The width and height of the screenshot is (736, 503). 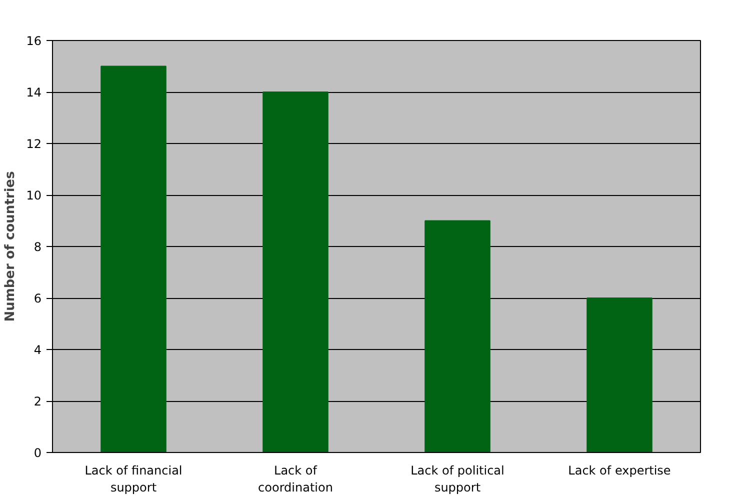 I want to click on x-tick-label: Lack of expertise, so click(x=619, y=471).